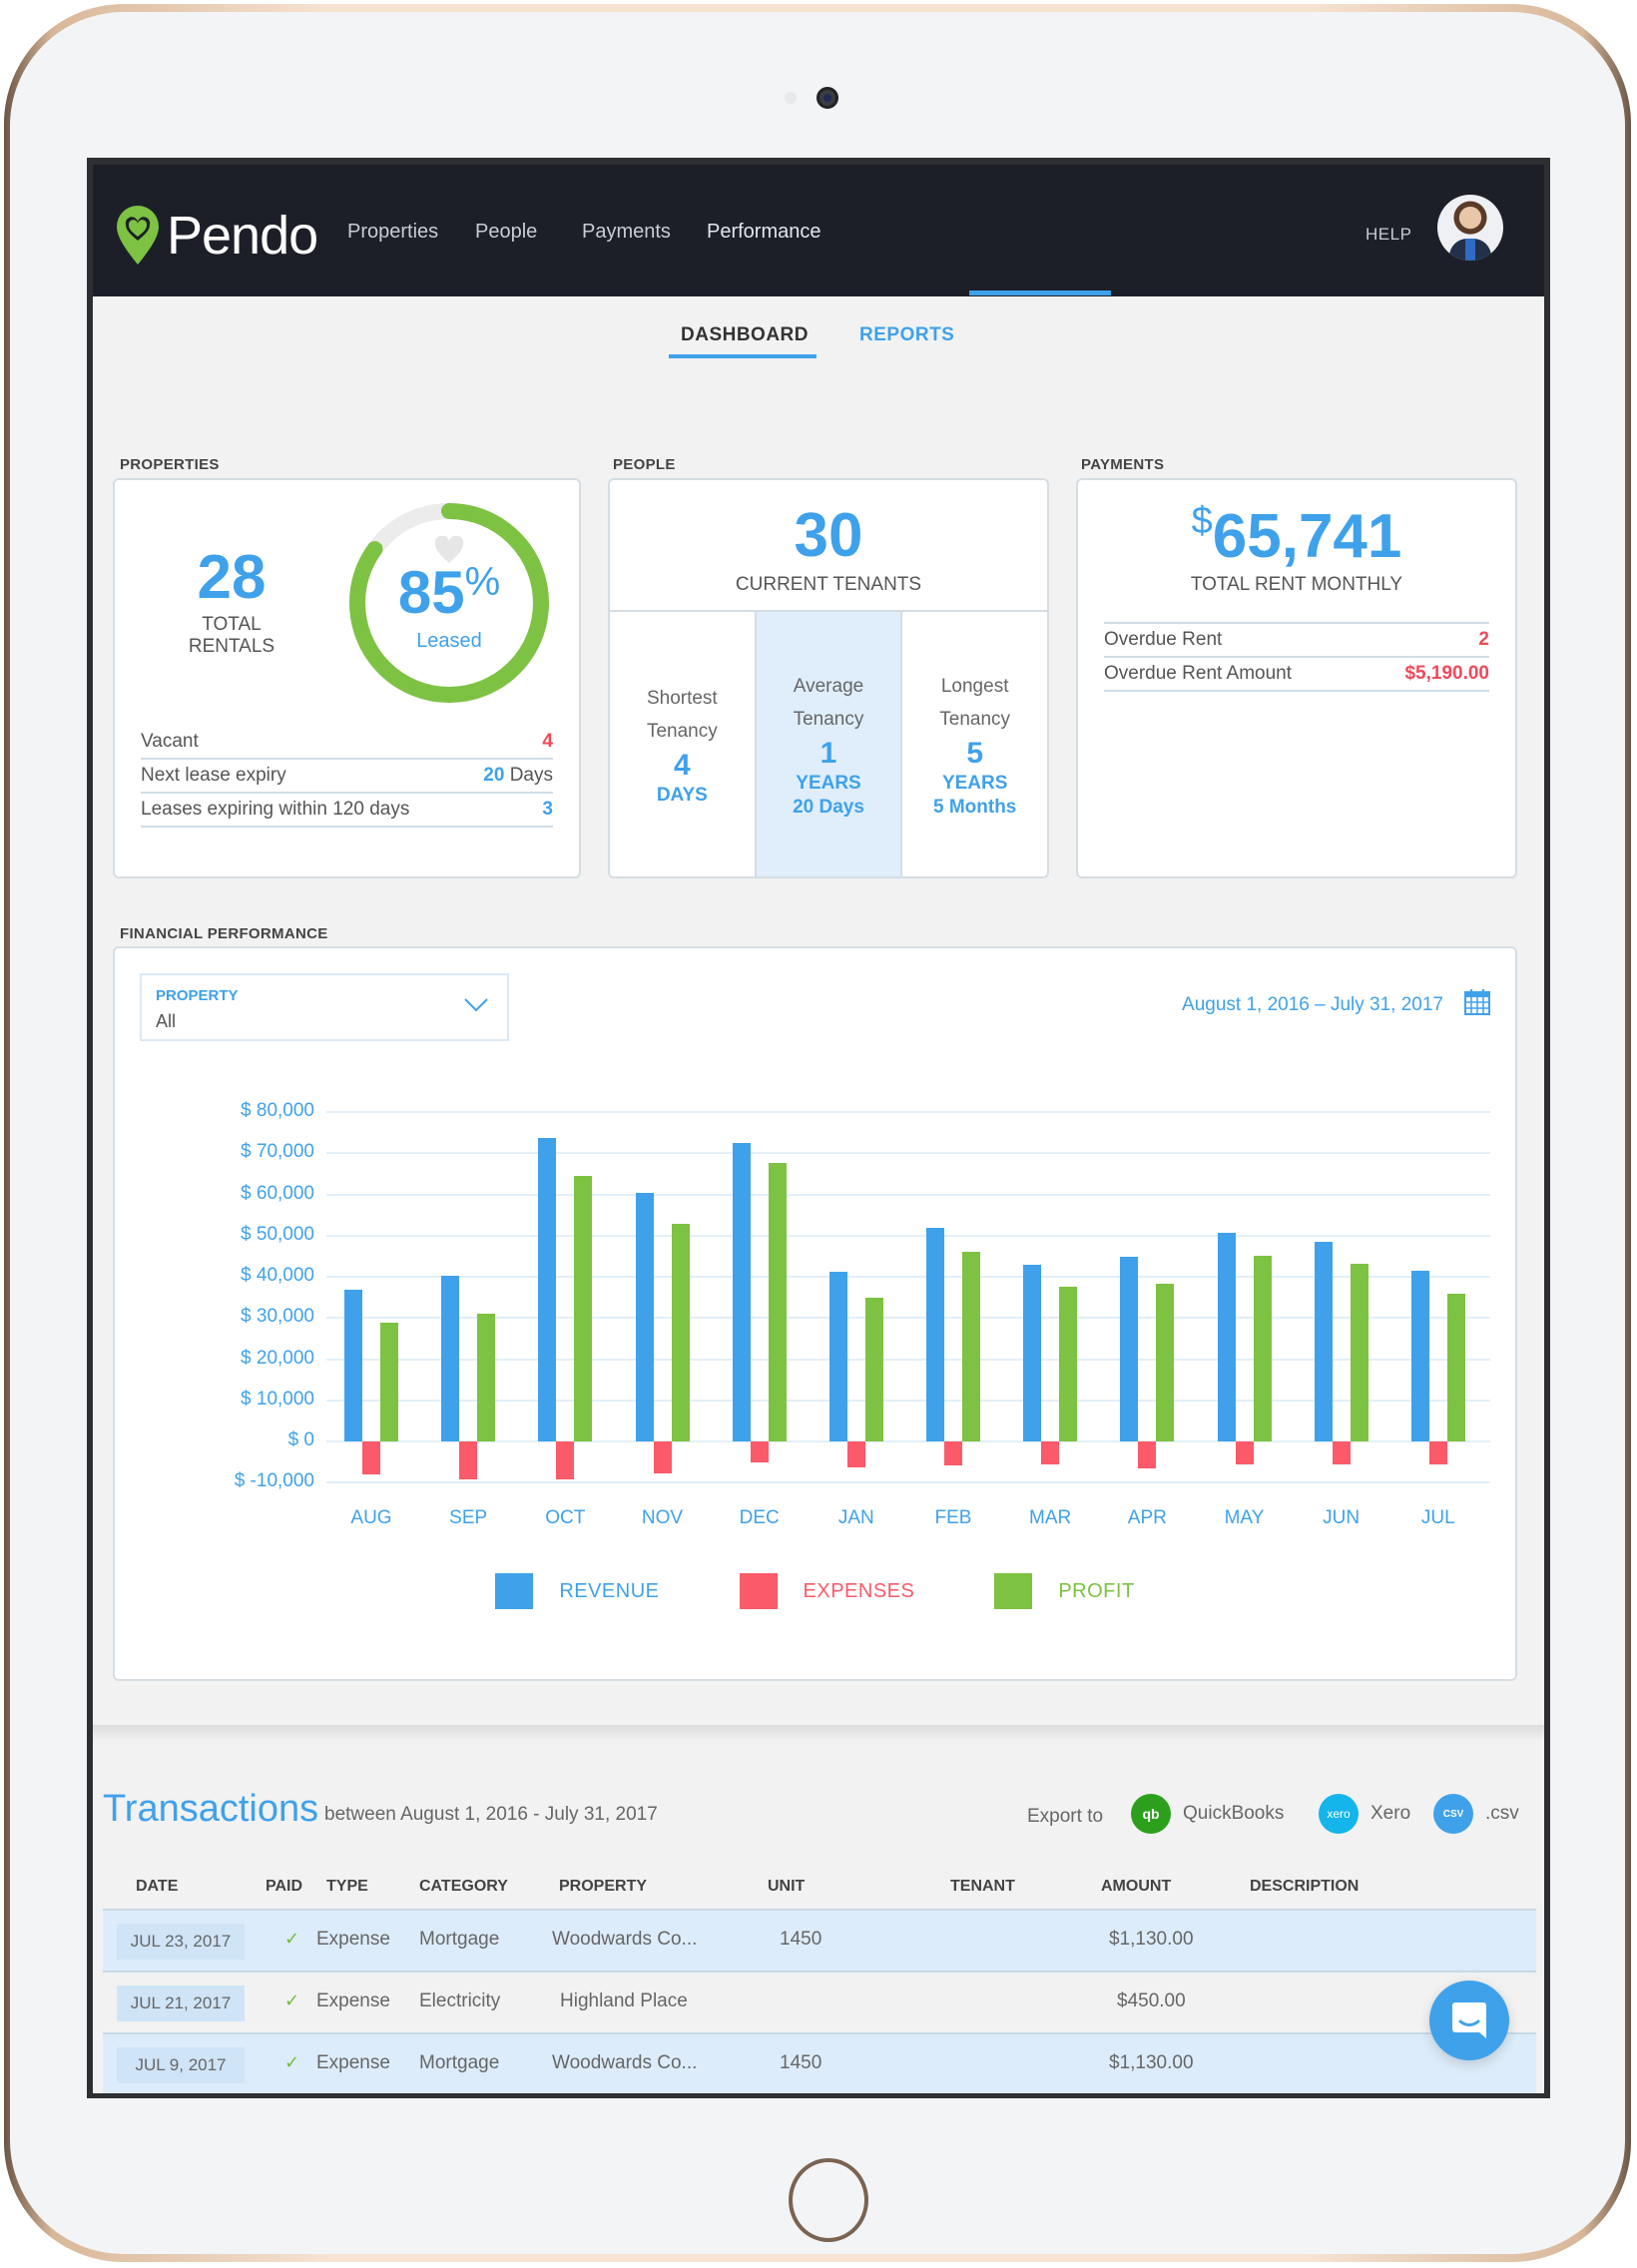 This screenshot has width=1637, height=2268. I want to click on bar-expenses-jul, so click(1437, 1452).